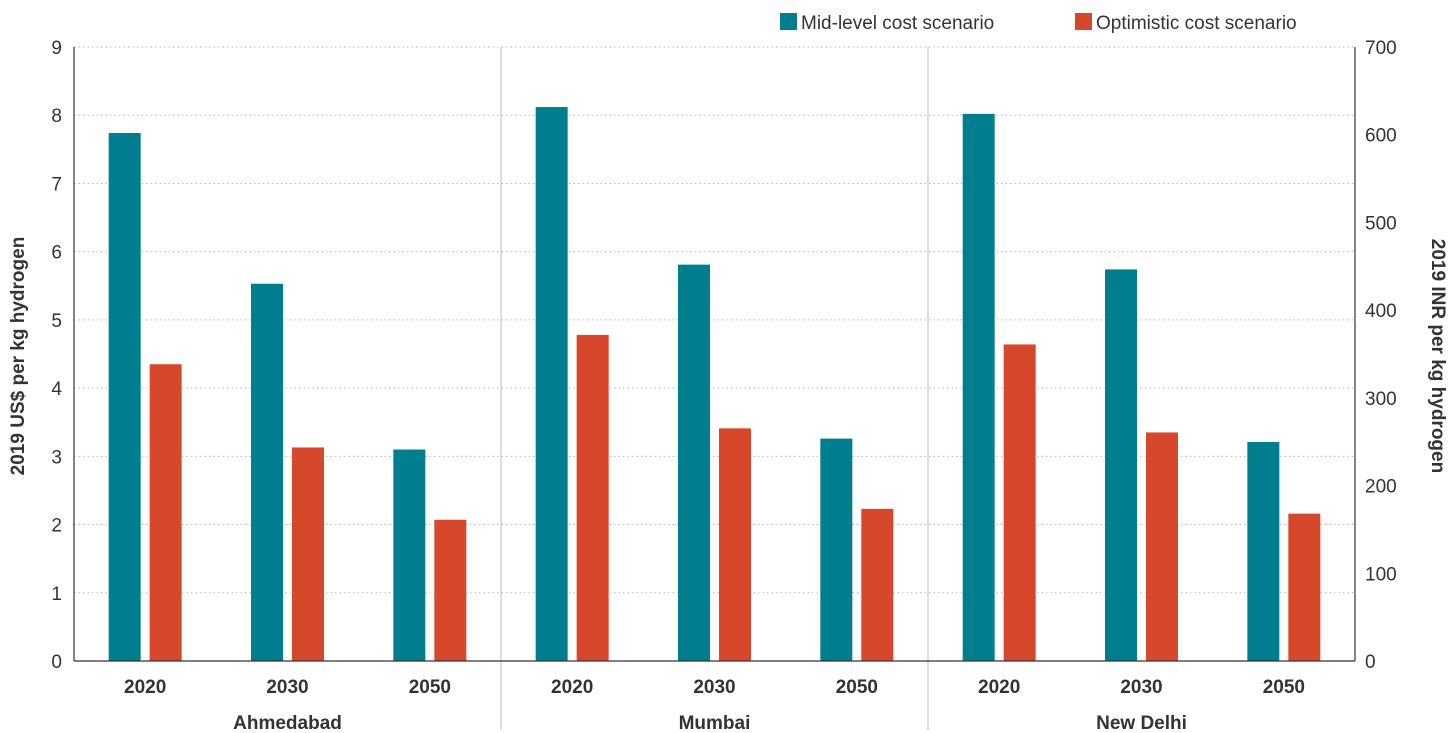 The width and height of the screenshot is (1449, 733). What do you see at coordinates (56, 253) in the screenshot?
I see `y-tick-label: 6` at bounding box center [56, 253].